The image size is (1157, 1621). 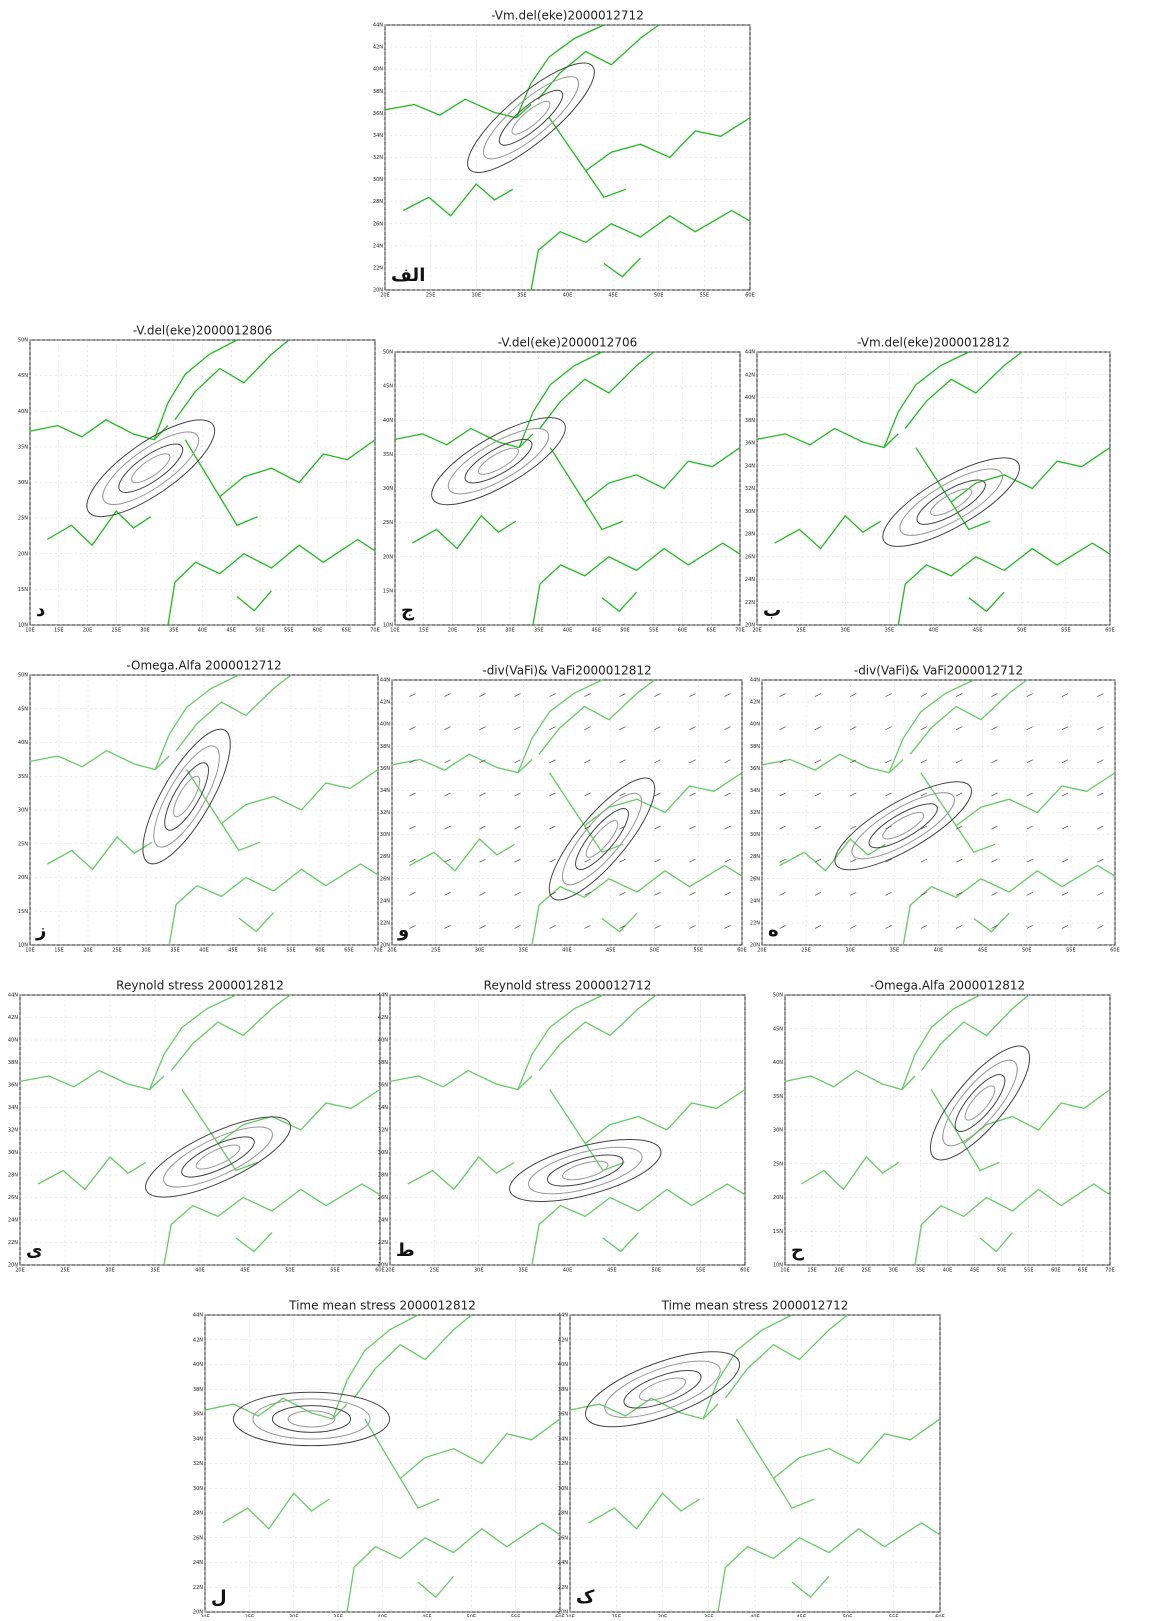 I want to click on panel-title: Reynold stress 2000012812, so click(x=200, y=986).